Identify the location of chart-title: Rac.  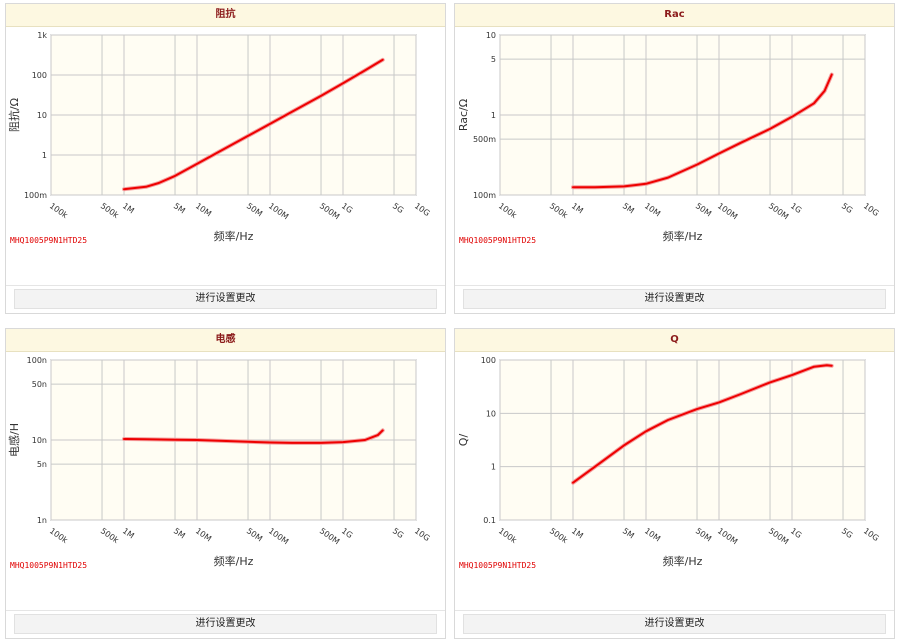
(674, 15).